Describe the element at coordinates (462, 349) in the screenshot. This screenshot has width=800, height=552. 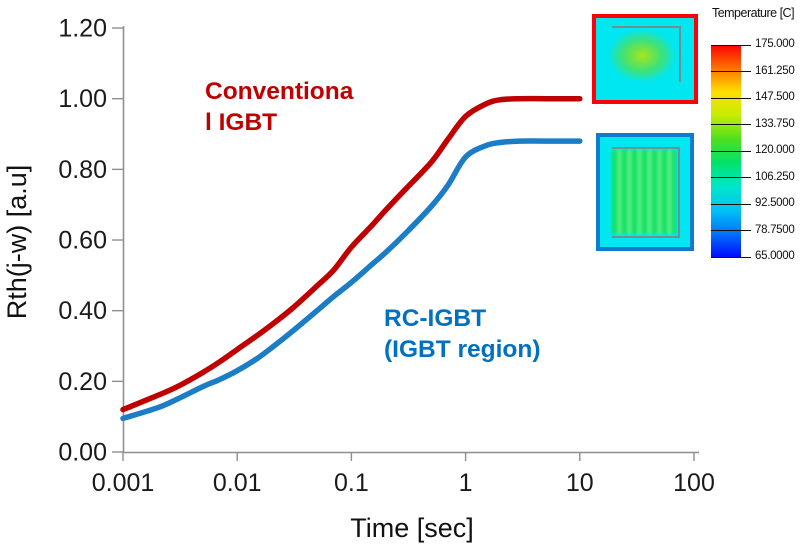
I see `rc-igbt-label-line2: (IGBT region)` at that location.